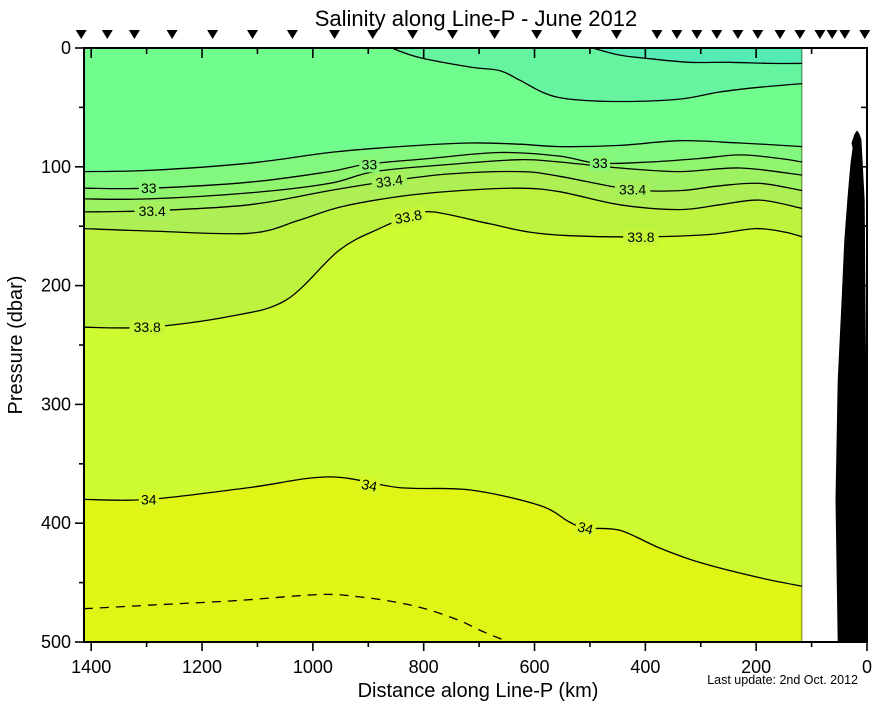 This screenshot has width=878, height=708. What do you see at coordinates (202, 667) in the screenshot?
I see `x-tick-label: 1200` at bounding box center [202, 667].